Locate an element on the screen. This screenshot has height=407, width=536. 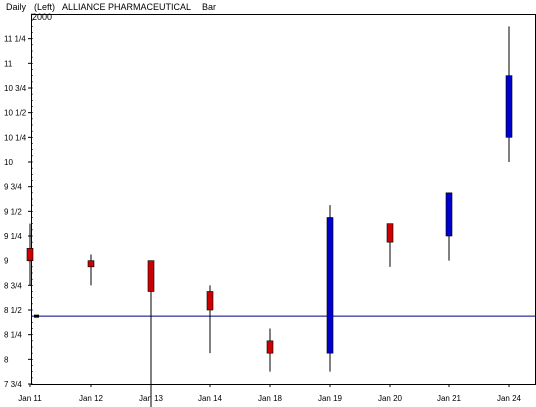
y-tick-label: 8 3/4 is located at coordinates (13, 285).